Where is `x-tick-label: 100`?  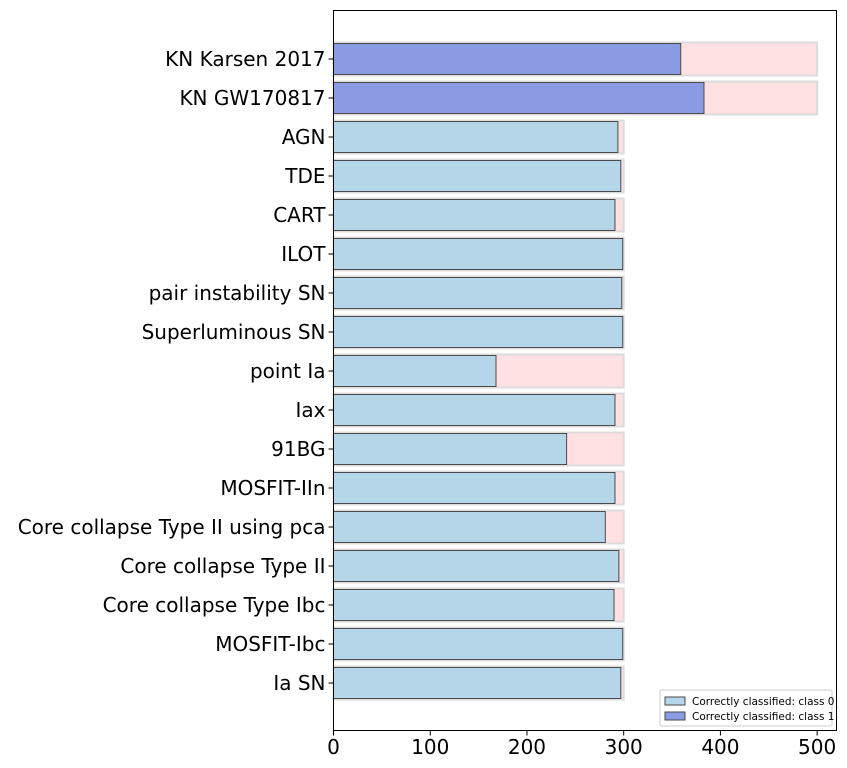 x-tick-label: 100 is located at coordinates (430, 747).